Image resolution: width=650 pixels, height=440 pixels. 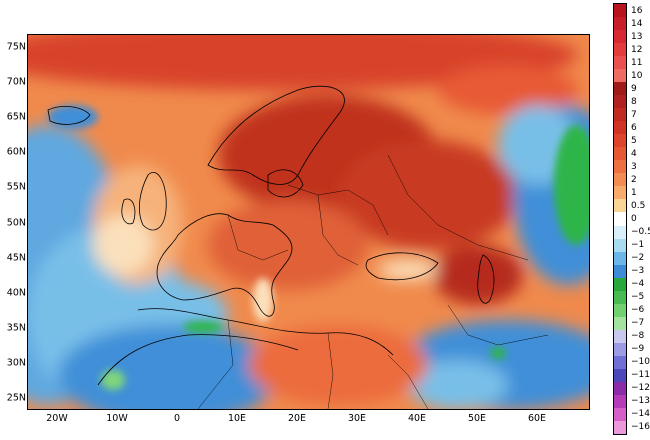 I want to click on legend-label: 5, so click(x=634, y=140).